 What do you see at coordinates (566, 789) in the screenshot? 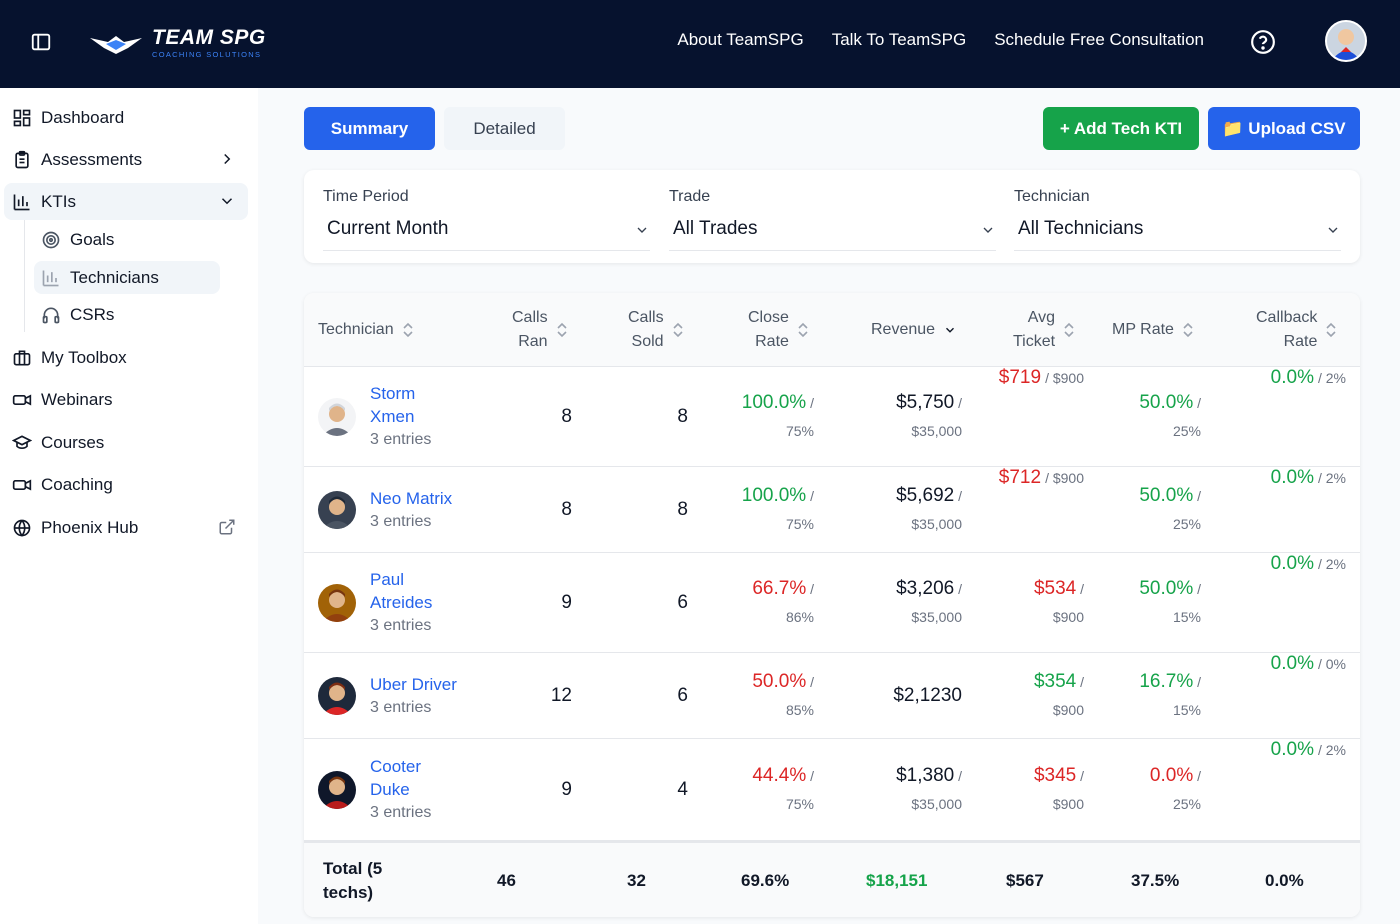
I see `calls-ran-value: 9` at bounding box center [566, 789].